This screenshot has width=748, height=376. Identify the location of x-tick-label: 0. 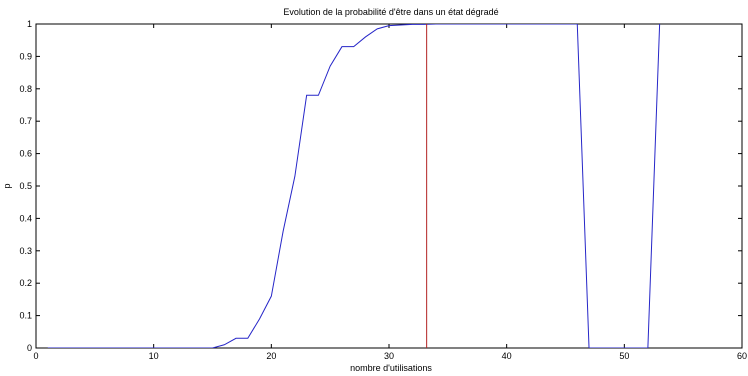
(35, 356).